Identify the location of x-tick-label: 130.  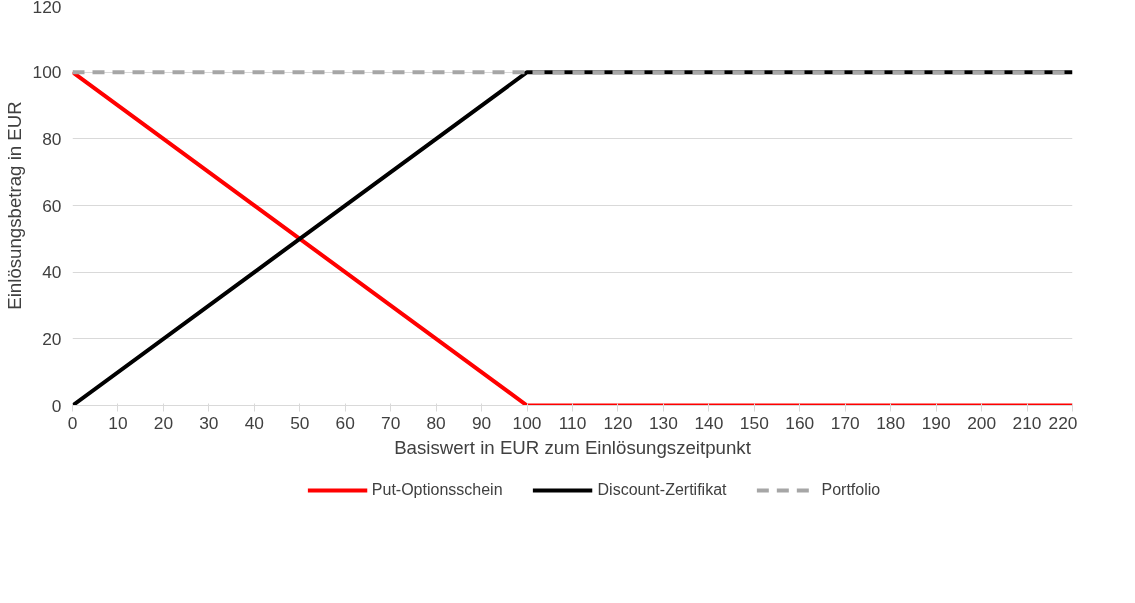
(663, 422).